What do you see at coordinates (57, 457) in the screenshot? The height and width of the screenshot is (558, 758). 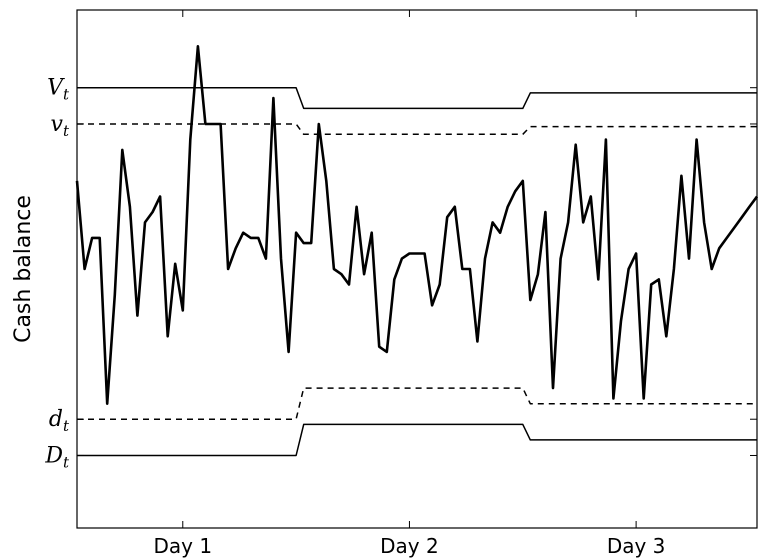 I see `level-label-D-lower: Dt` at bounding box center [57, 457].